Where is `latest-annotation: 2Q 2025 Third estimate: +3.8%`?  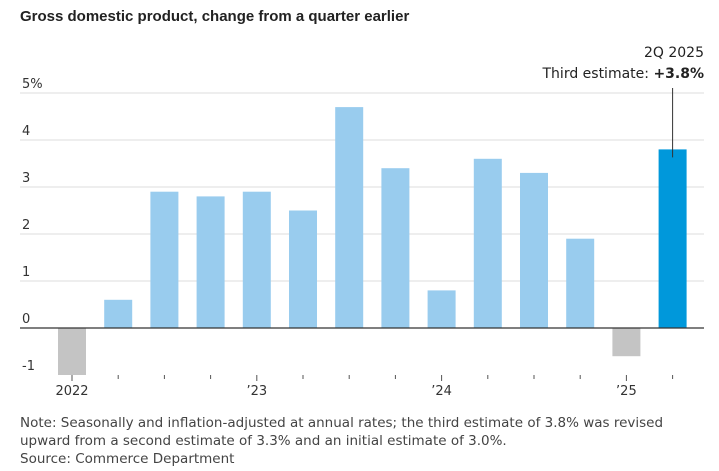
latest-annotation: 2Q 2025 Third estimate: +3.8% is located at coordinates (623, 101).